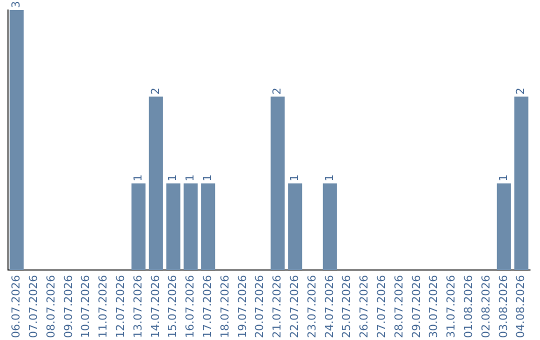 The image size is (540, 340). I want to click on x-tick-label: 24.07.2026, so click(329, 306).